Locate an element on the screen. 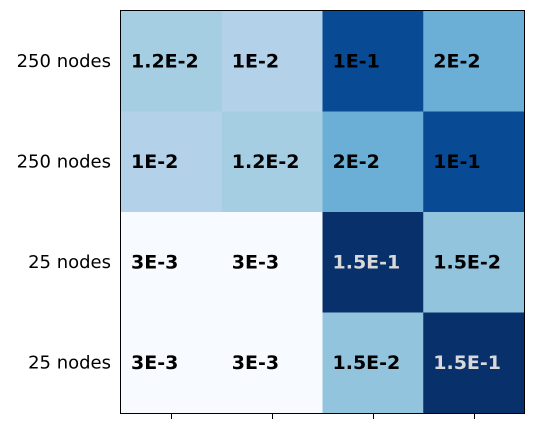 This screenshot has width=540, height=440. cell-value-label-r0-c0: 1.2E-2 is located at coordinates (165, 61).